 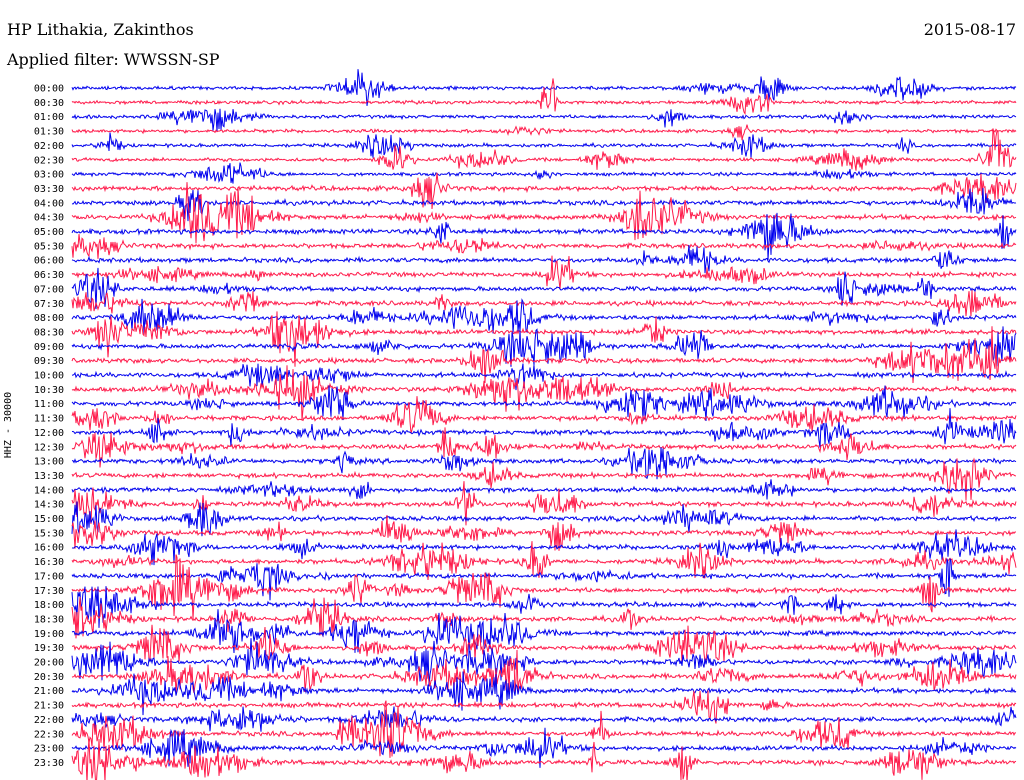 I want to click on row-time-label: 18:00, so click(x=49, y=605).